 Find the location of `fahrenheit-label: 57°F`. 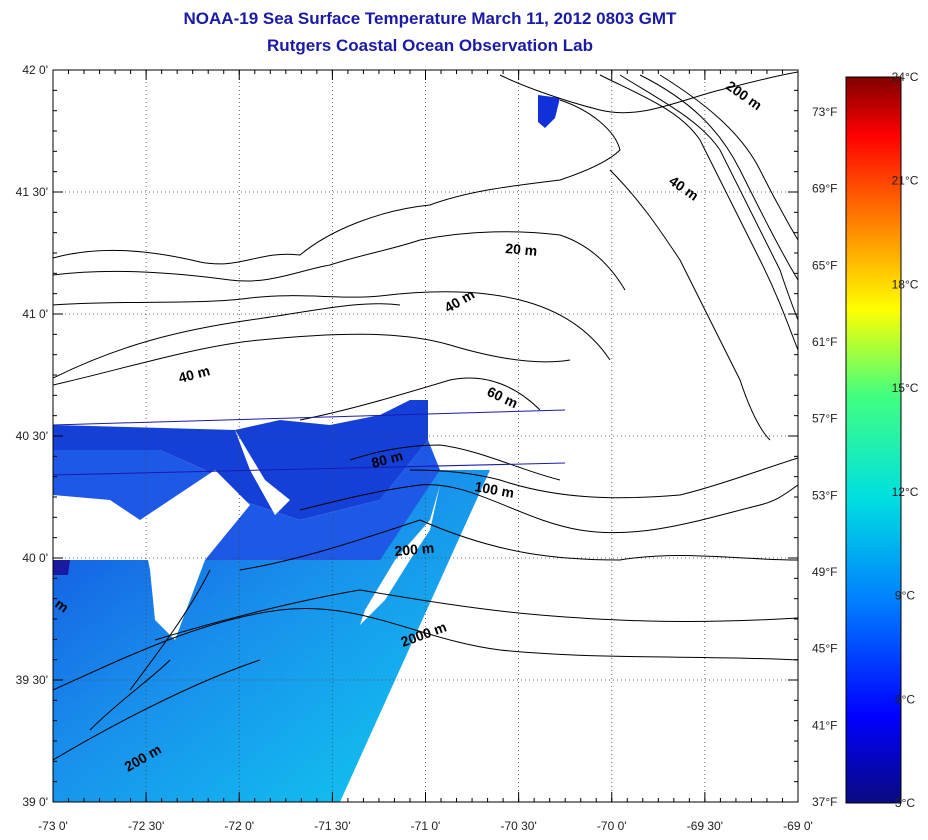

fahrenheit-label: 57°F is located at coordinates (824, 419).